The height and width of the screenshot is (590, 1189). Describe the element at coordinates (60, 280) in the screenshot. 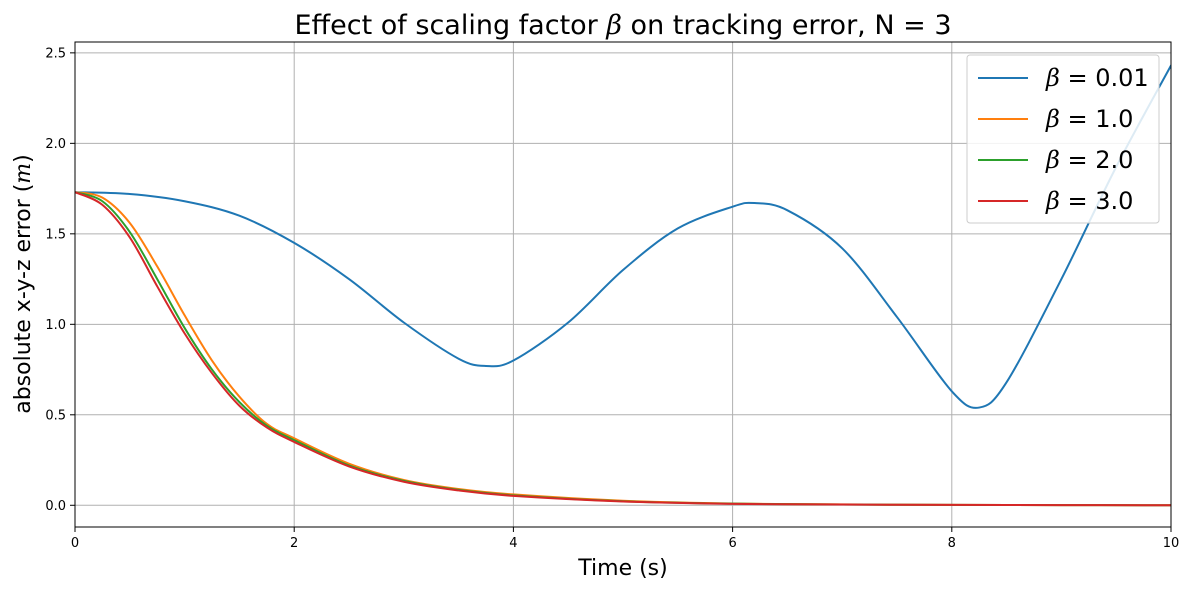

I see `y-axis-ticks: 0.0 0.5 1.0 1.5 2.0 2.5` at that location.